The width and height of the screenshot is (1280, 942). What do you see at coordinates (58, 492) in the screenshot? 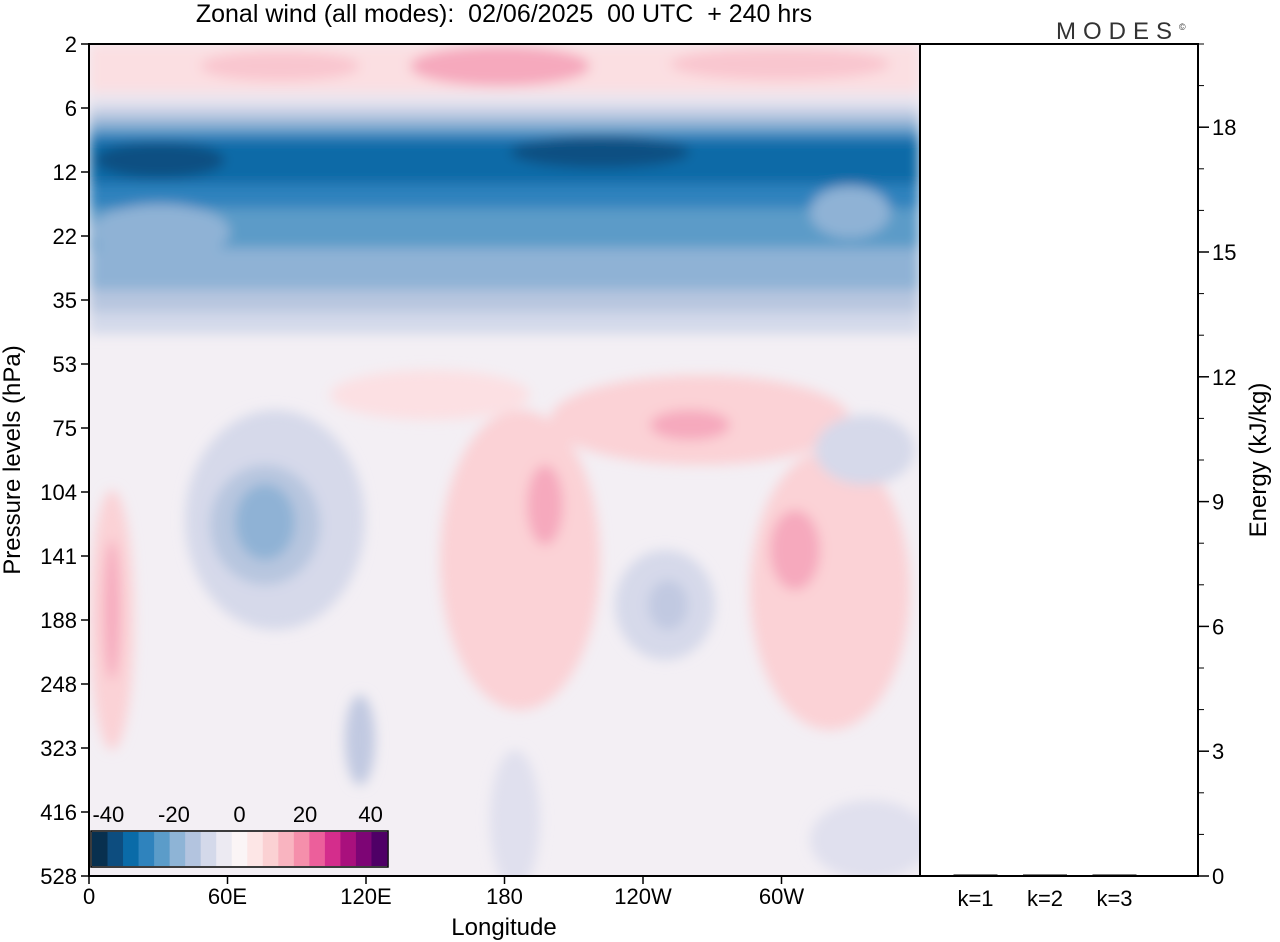
I see `y-tick-label: 104` at bounding box center [58, 492].